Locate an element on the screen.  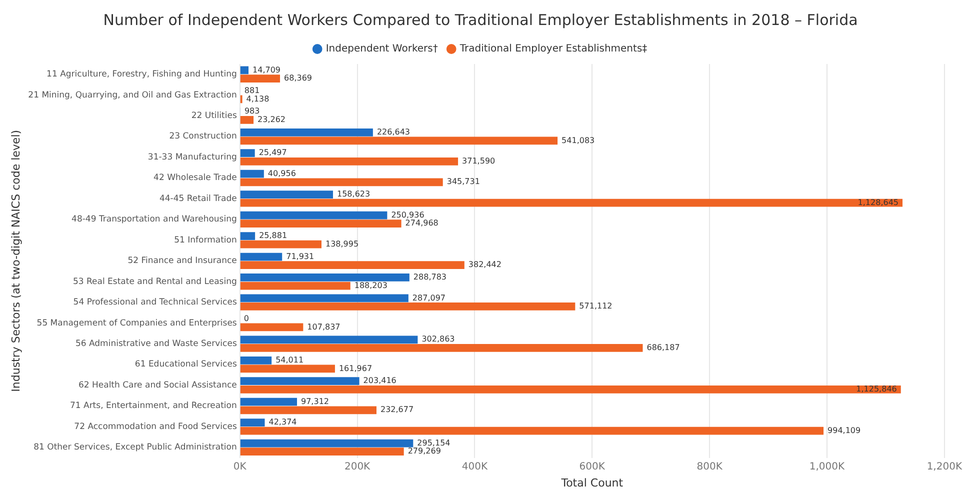
data-label: 382,442 is located at coordinates (485, 265).